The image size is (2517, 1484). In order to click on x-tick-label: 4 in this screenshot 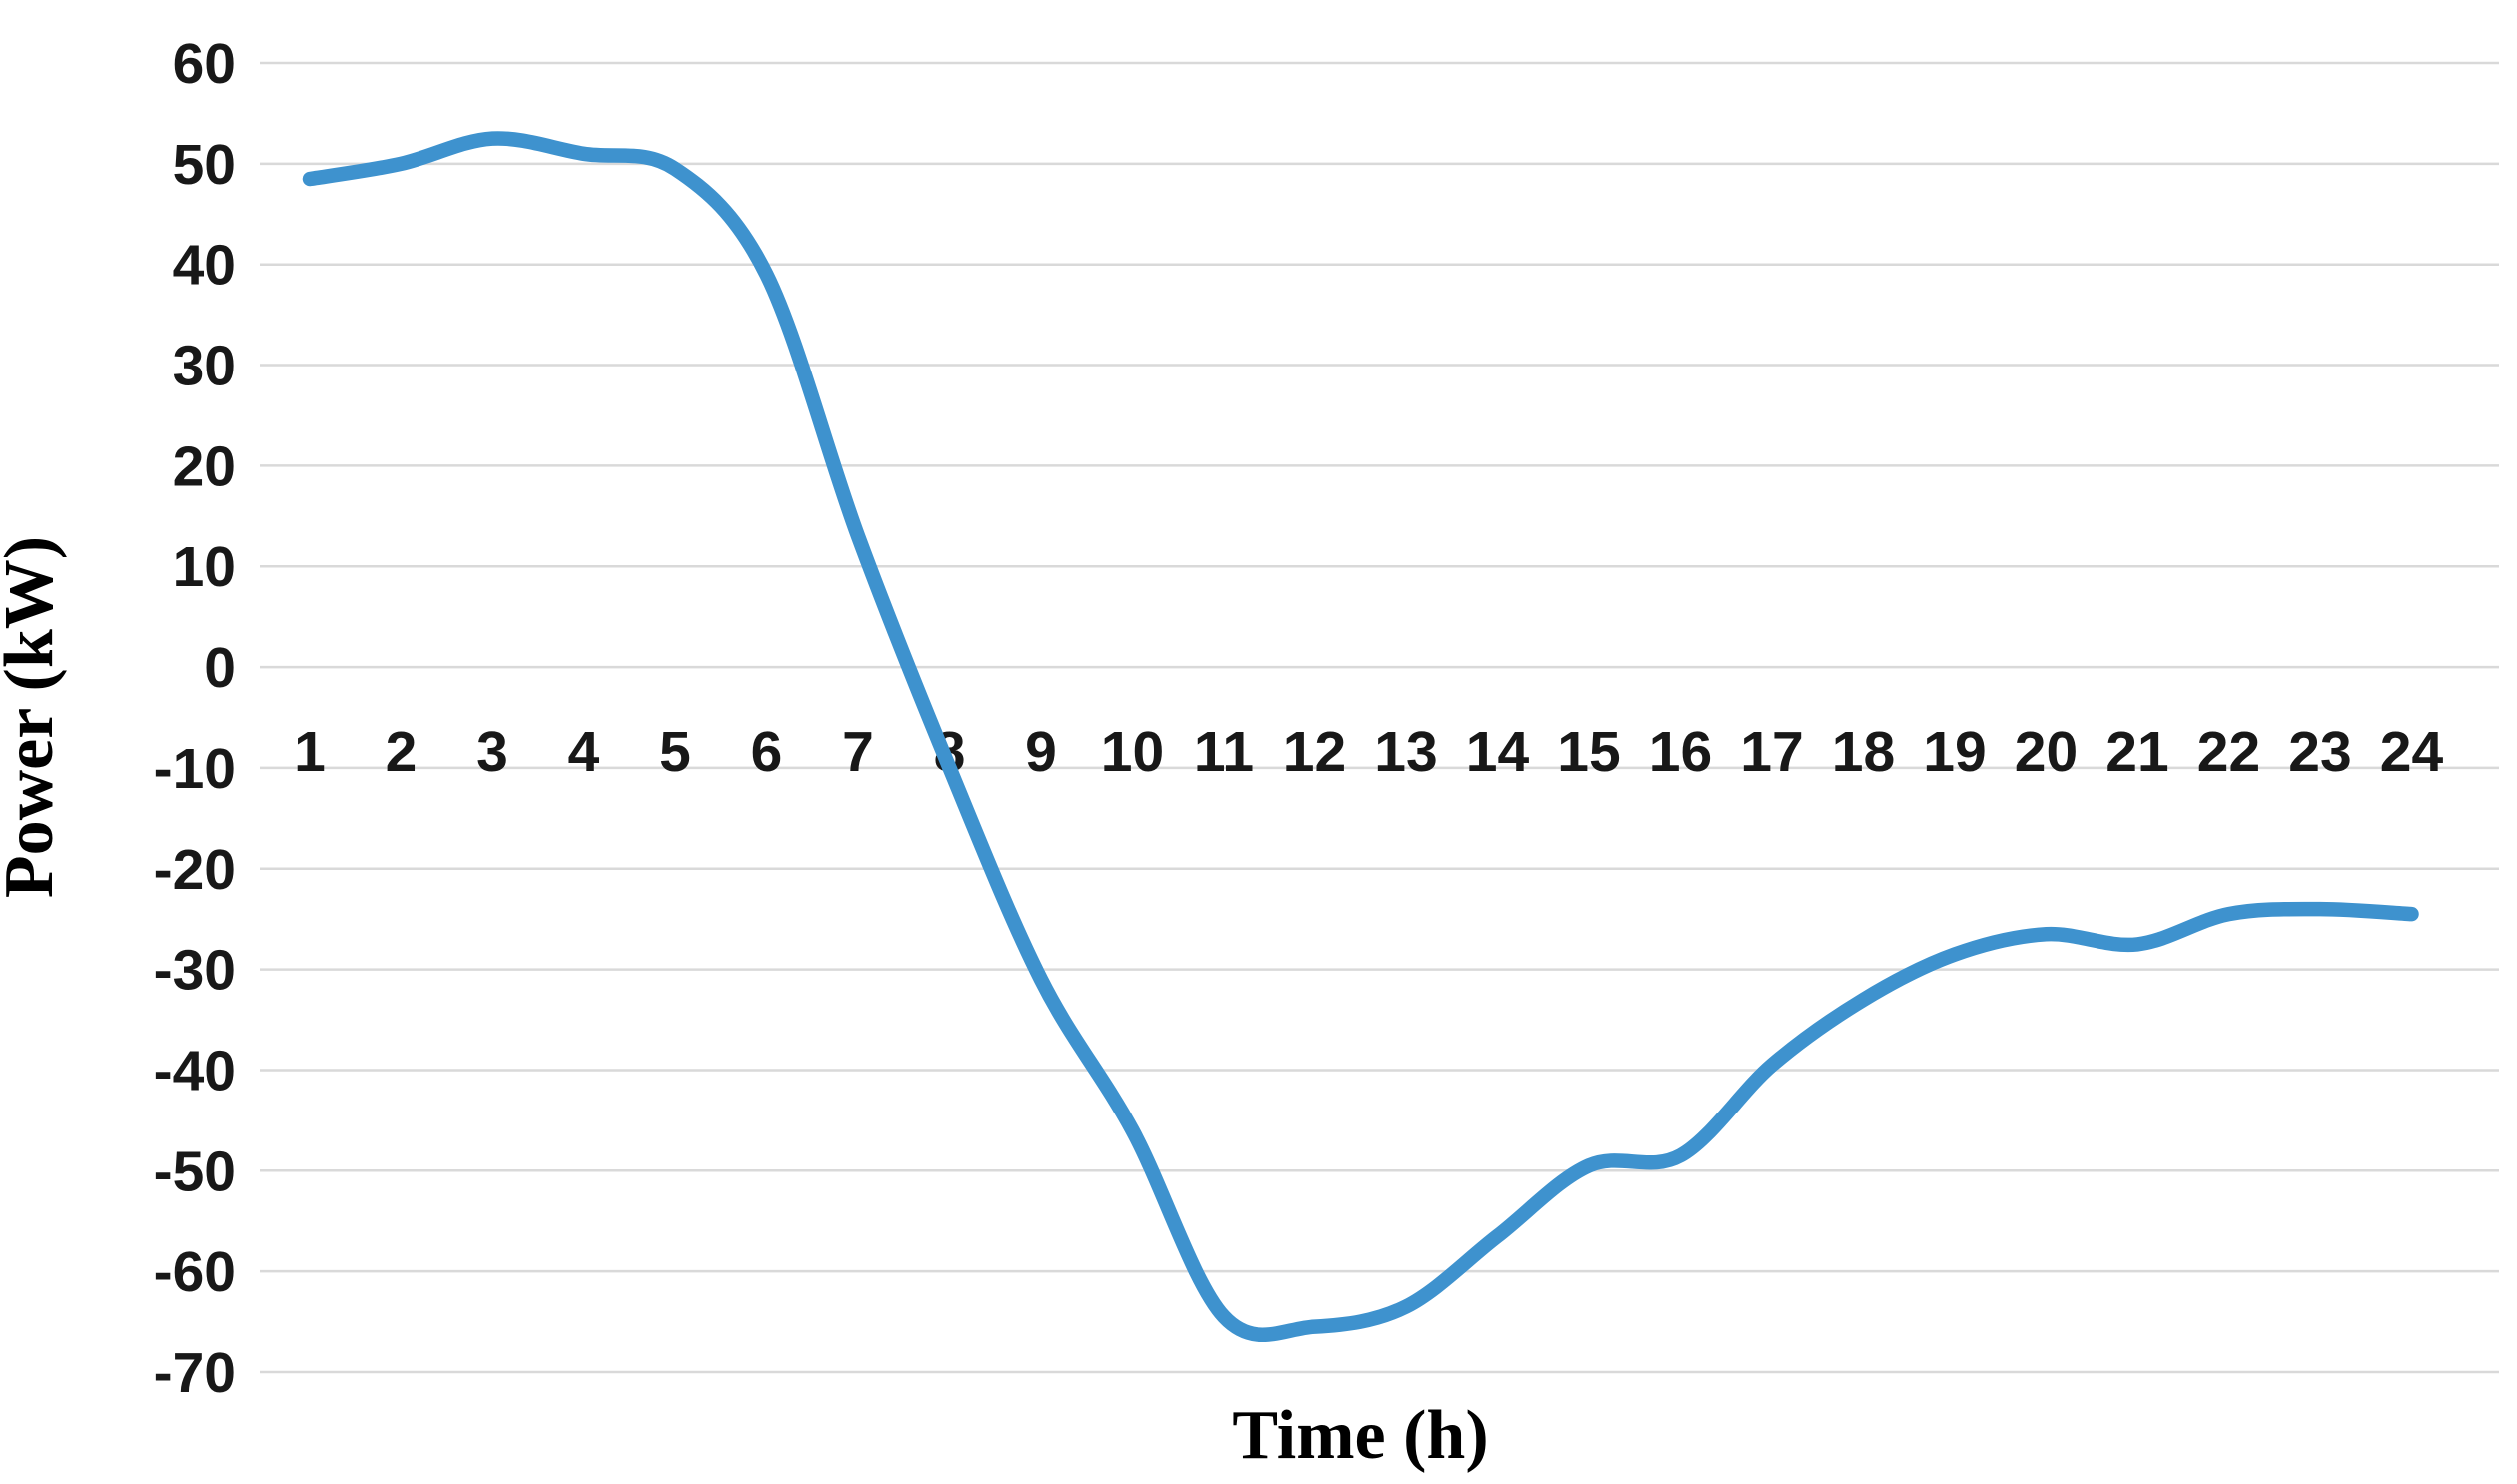, I will do `click(584, 752)`.